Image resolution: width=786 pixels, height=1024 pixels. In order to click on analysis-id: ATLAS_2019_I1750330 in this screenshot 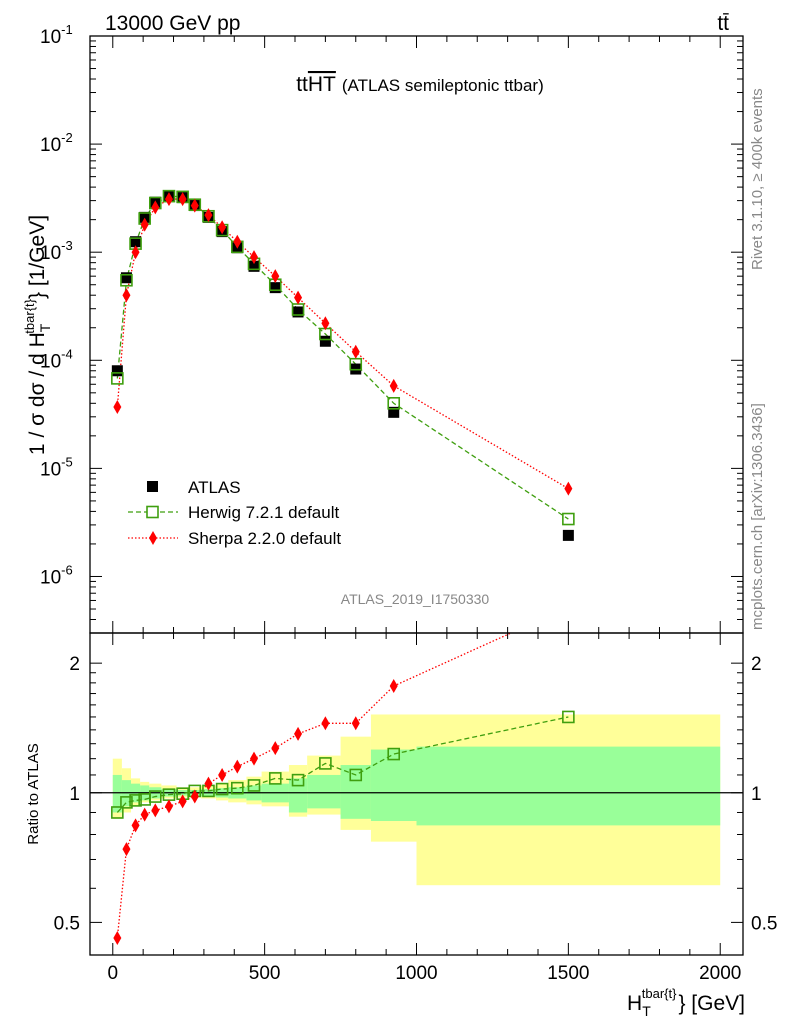, I will do `click(415, 599)`.